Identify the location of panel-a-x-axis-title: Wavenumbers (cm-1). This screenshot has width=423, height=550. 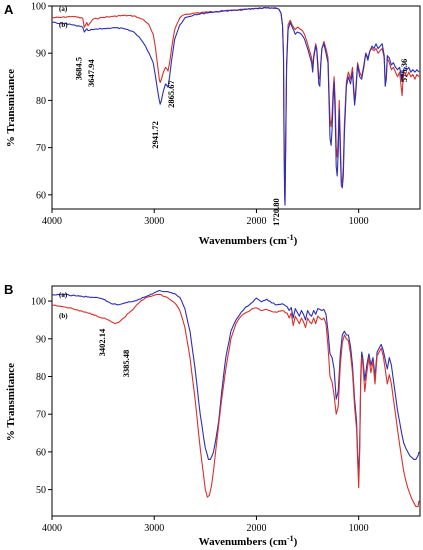
(248, 240).